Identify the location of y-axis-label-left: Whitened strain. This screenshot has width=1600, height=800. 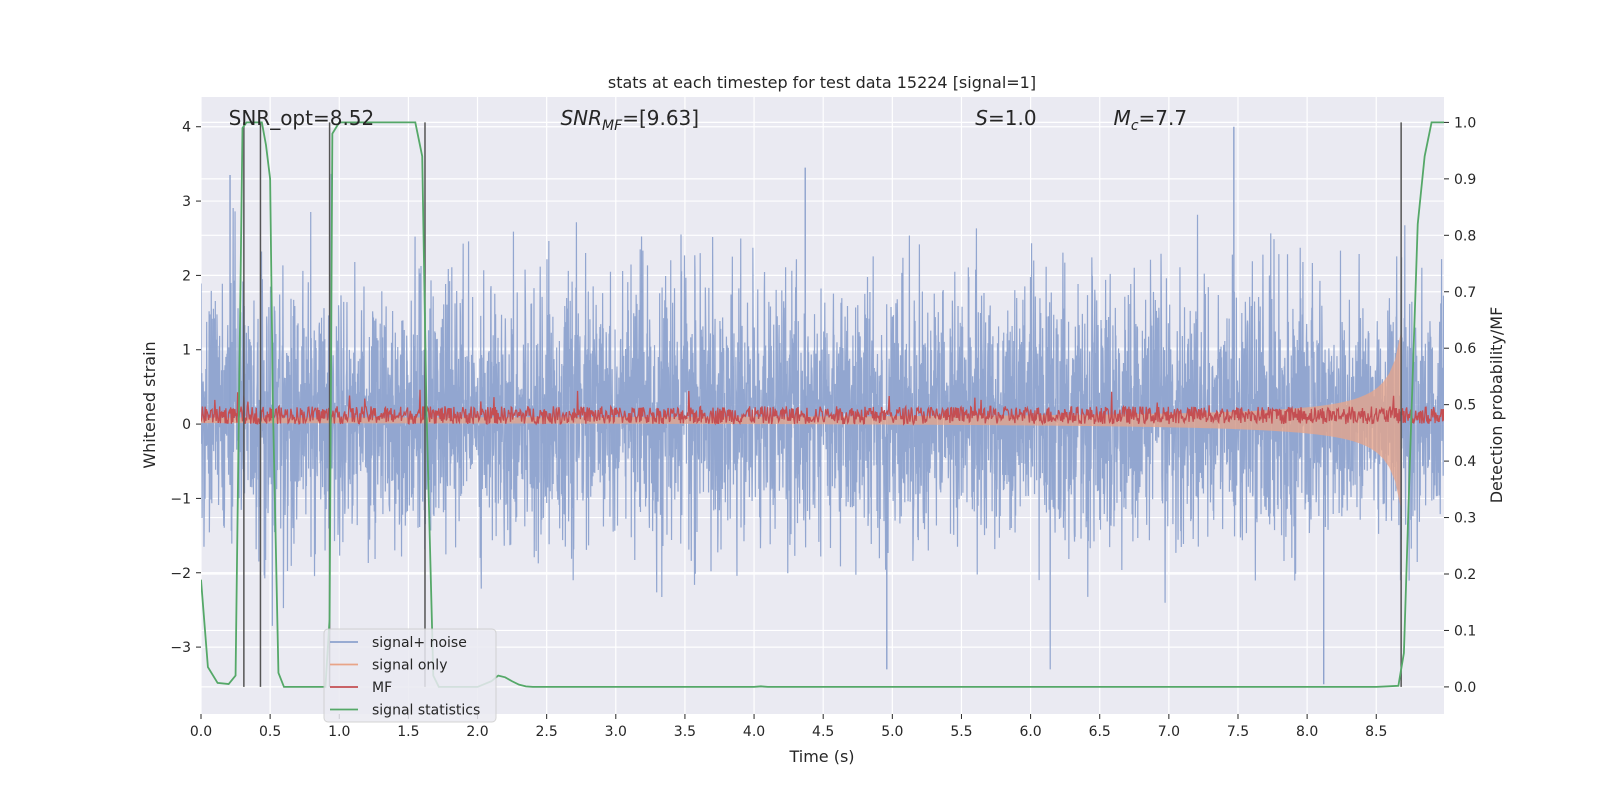
(149, 404).